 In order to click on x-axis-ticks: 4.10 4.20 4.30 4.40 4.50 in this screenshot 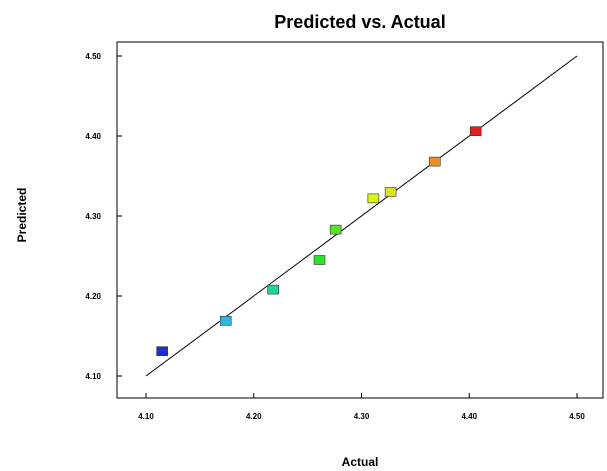, I will do `click(361, 407)`.